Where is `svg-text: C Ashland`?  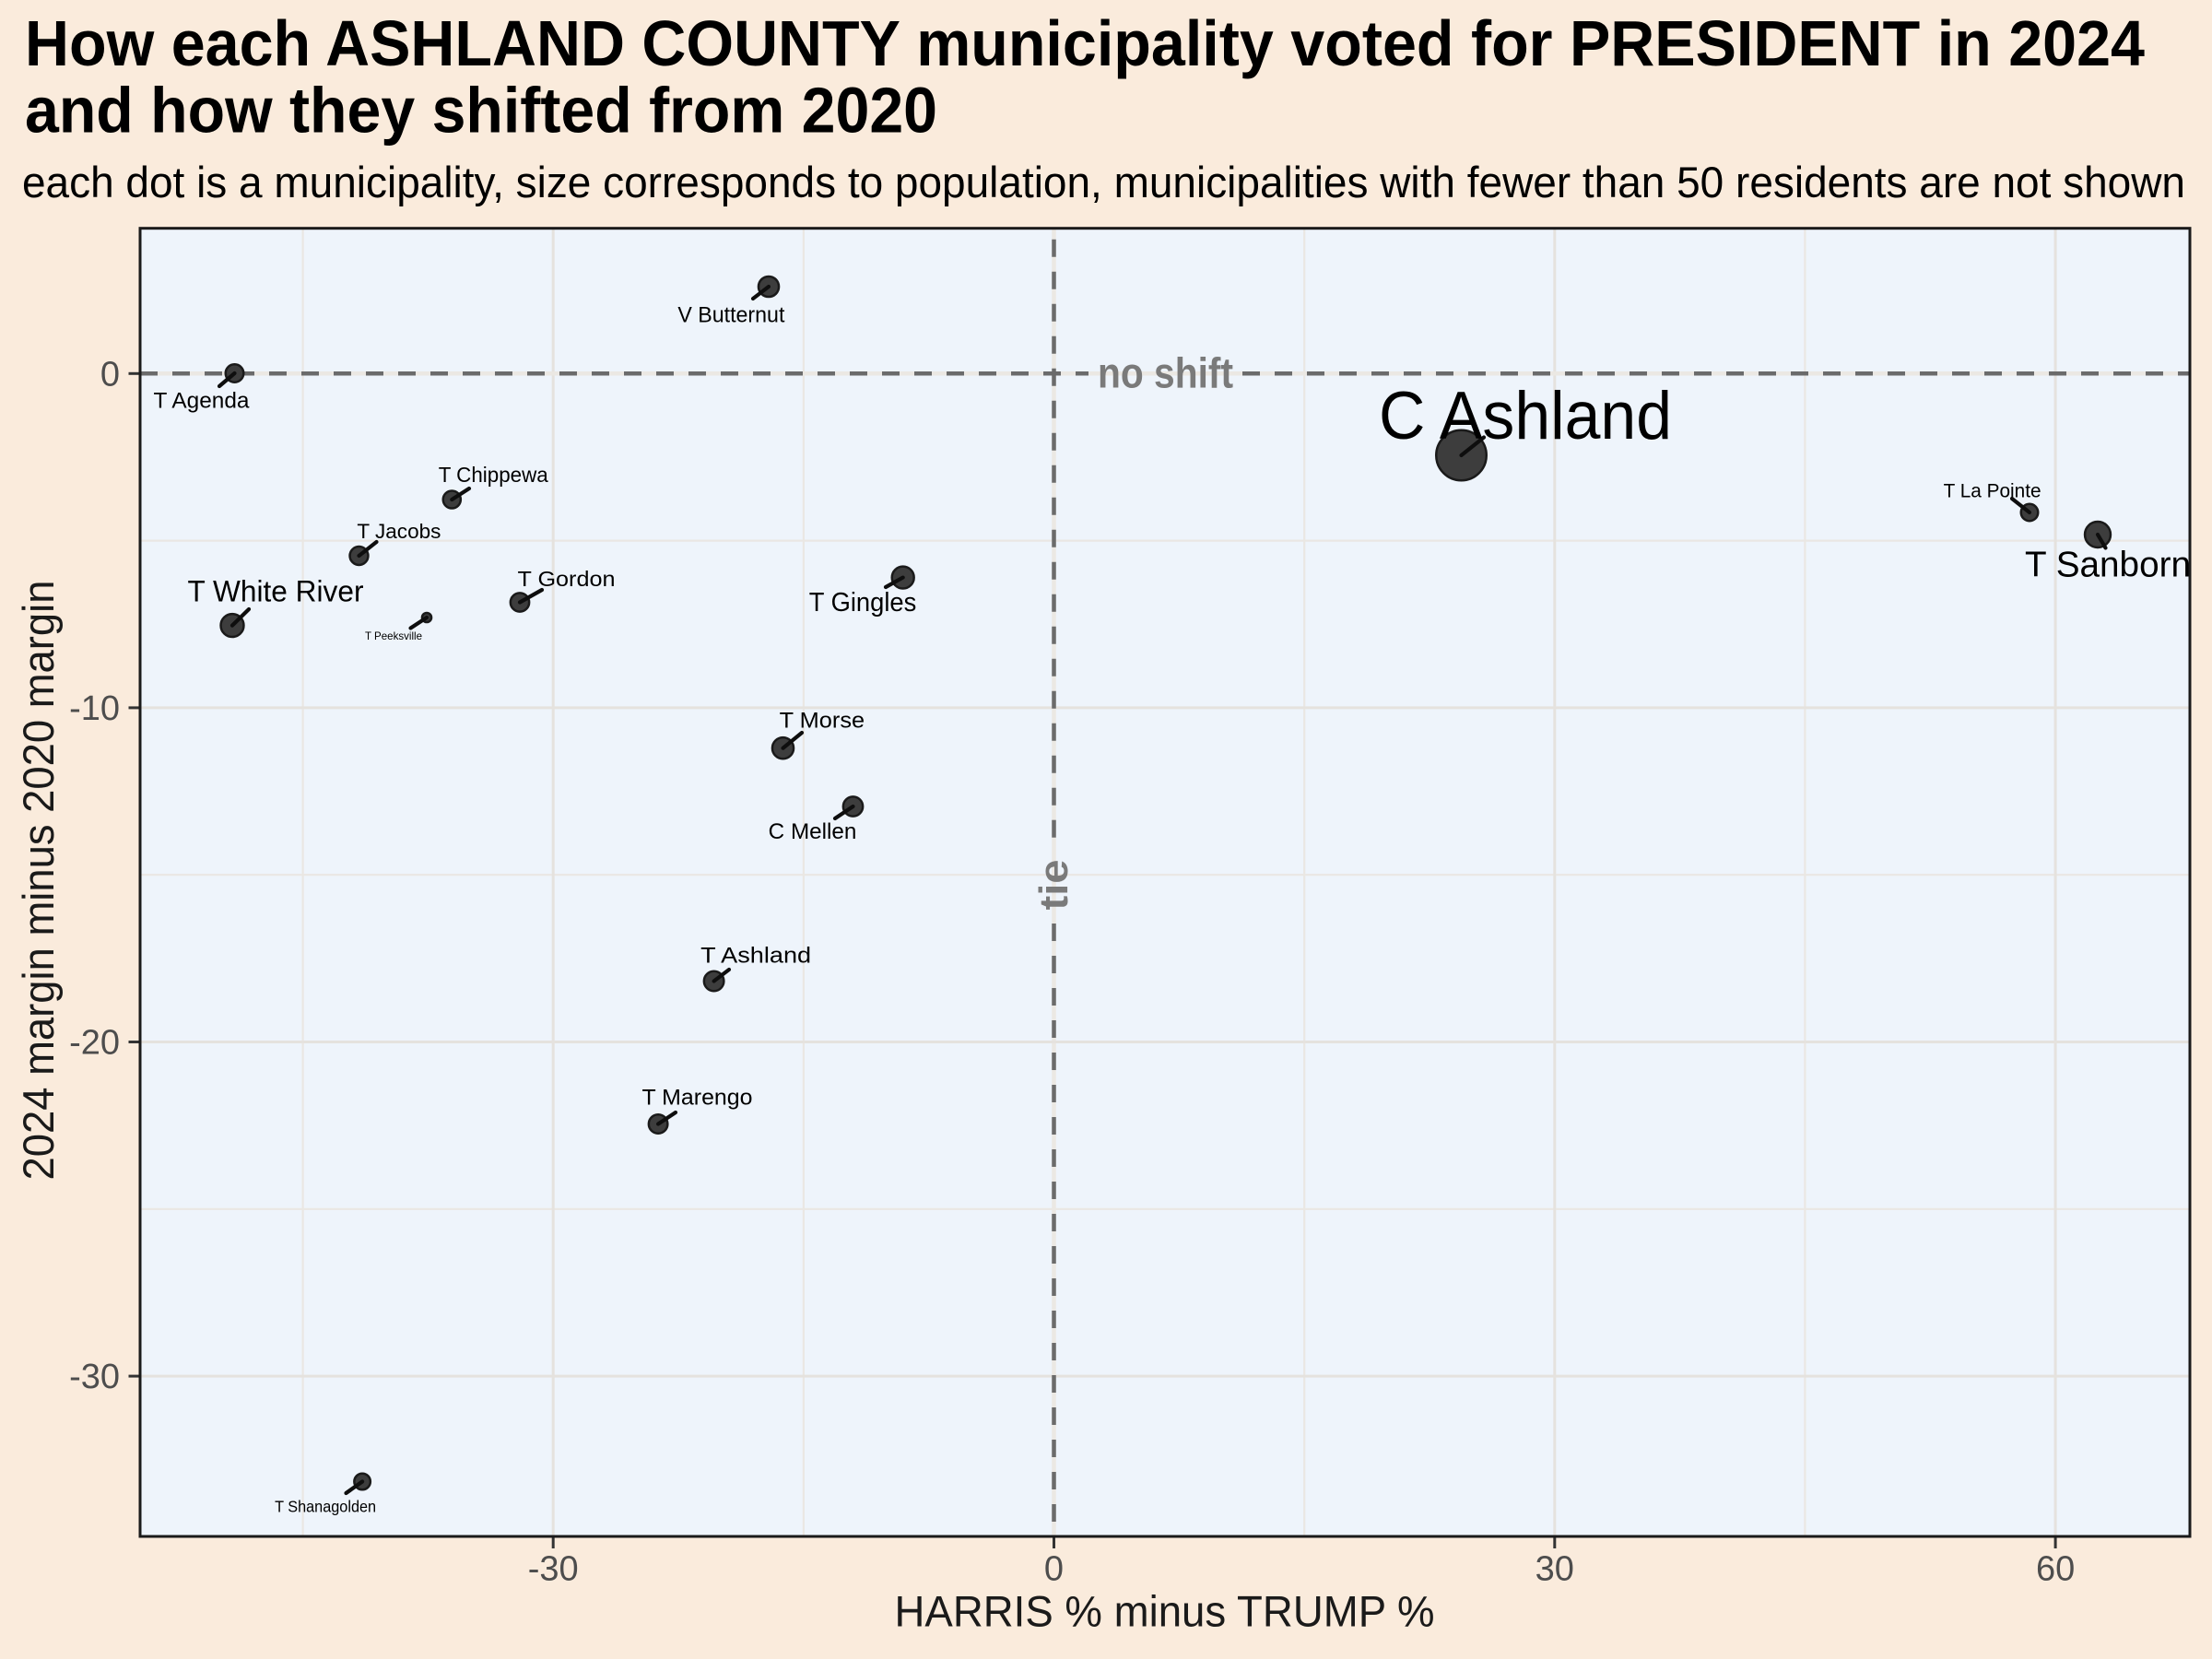 svg-text: C Ashland is located at coordinates (1525, 416).